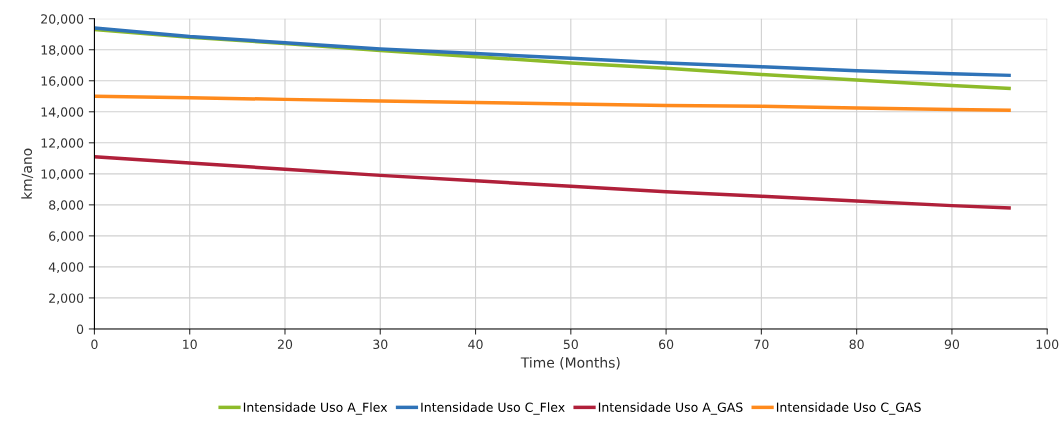  What do you see at coordinates (66, 299) in the screenshot?
I see `y-tick-label: 2,000` at bounding box center [66, 299].